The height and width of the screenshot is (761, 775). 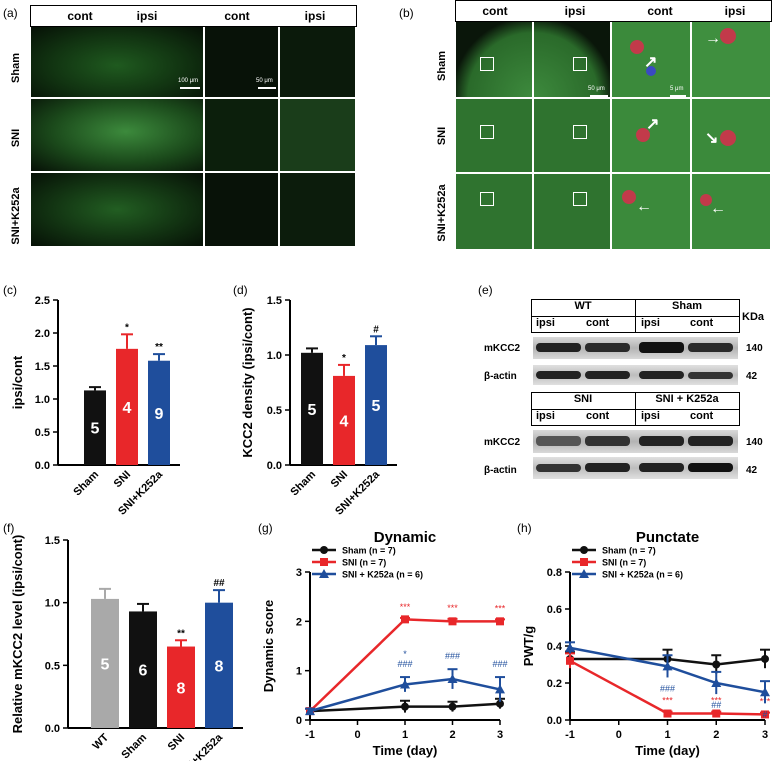 What do you see at coordinates (651, 59) in the screenshot?
I see `micrograph-b-sham-cont-zoom` at bounding box center [651, 59].